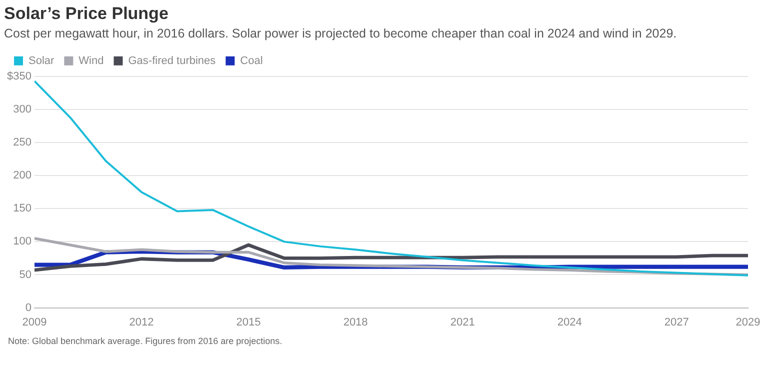 The image size is (770, 365). Describe the element at coordinates (251, 60) in the screenshot. I see `legend-label: Coal` at that location.